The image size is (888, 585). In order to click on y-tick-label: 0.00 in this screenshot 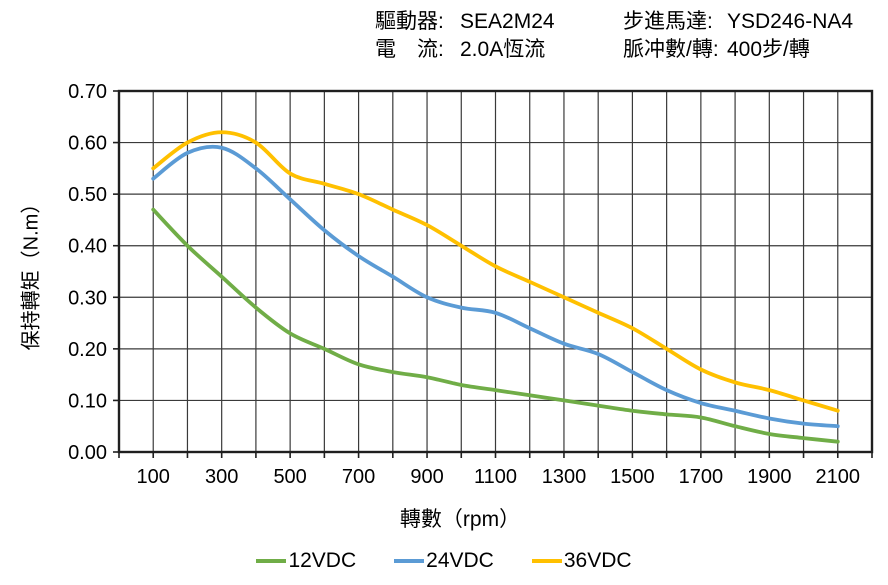, I will do `click(87, 453)`.